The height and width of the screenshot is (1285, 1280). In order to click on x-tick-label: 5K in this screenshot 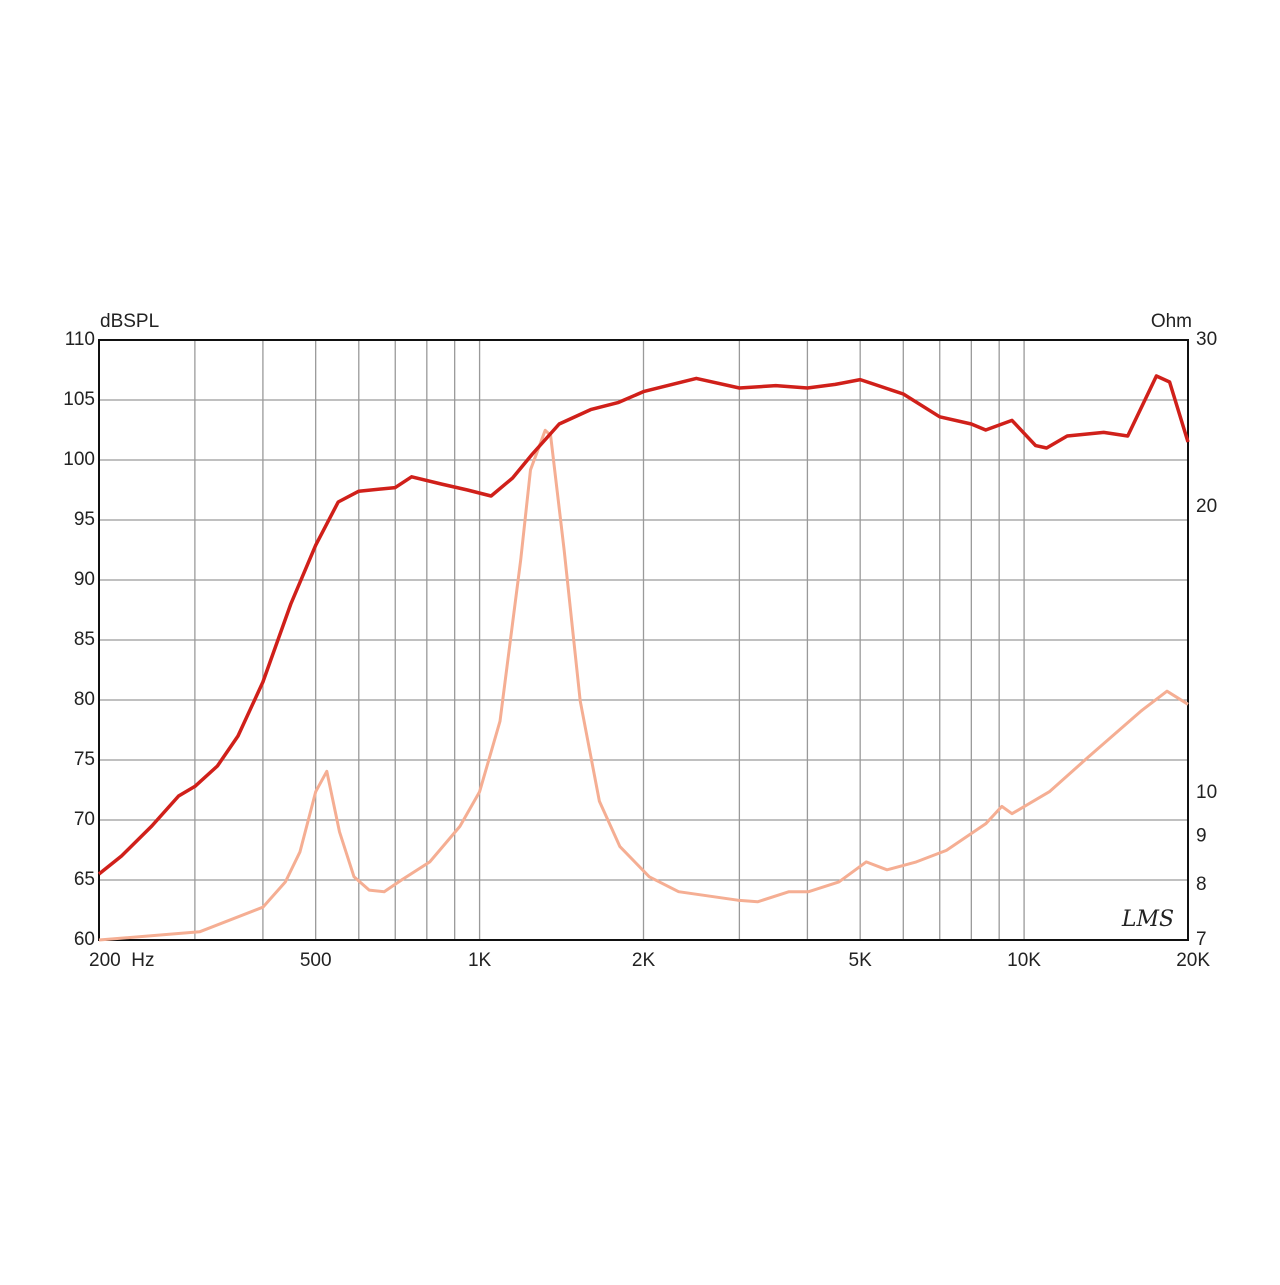, I will do `click(861, 960)`.